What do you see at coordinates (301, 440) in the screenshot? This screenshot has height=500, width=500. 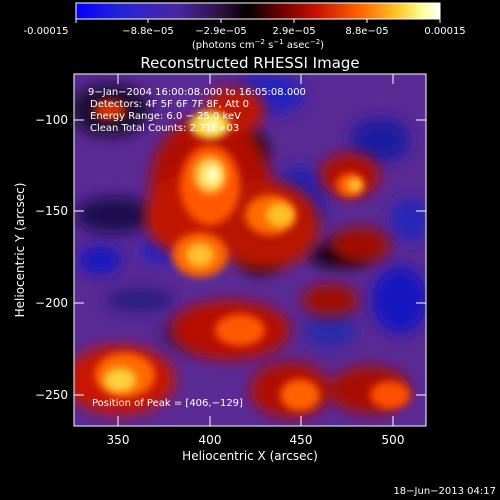 I see `x-tick-label: 450` at bounding box center [301, 440].